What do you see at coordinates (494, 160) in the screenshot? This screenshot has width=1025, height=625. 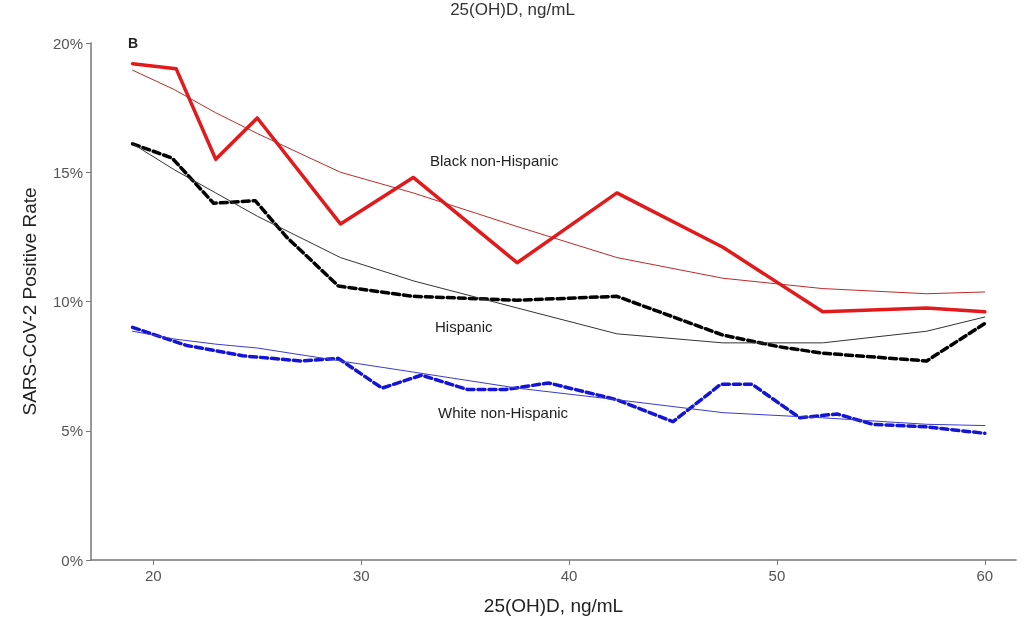 I see `annotation: Black non-Hispanic` at bounding box center [494, 160].